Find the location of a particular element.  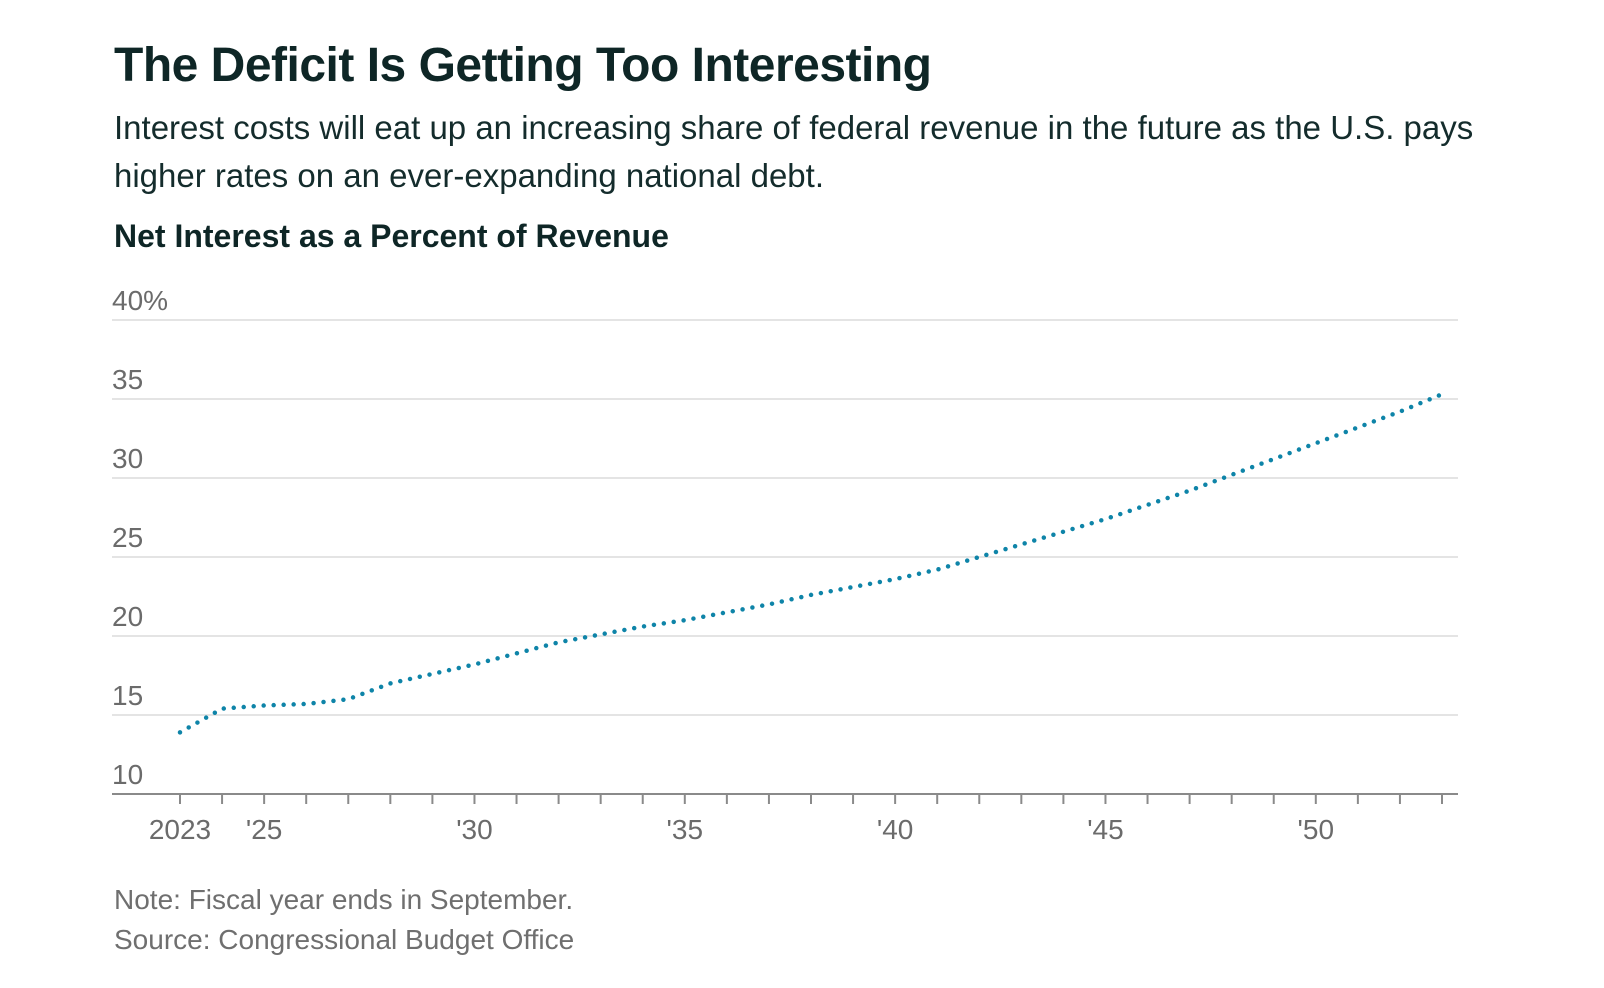

y-tick-label-30: 30 is located at coordinates (127, 458).